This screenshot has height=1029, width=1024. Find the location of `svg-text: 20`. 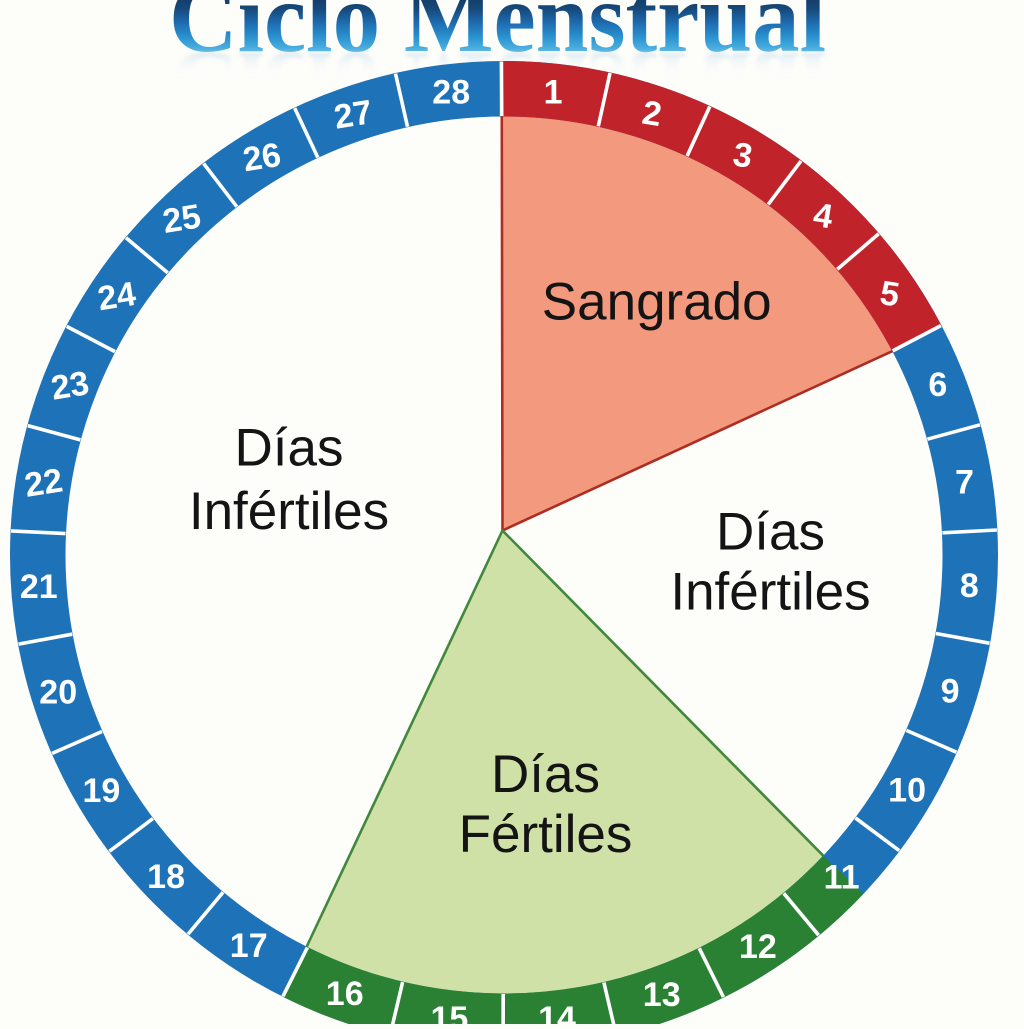

svg-text: 20 is located at coordinates (58, 693).